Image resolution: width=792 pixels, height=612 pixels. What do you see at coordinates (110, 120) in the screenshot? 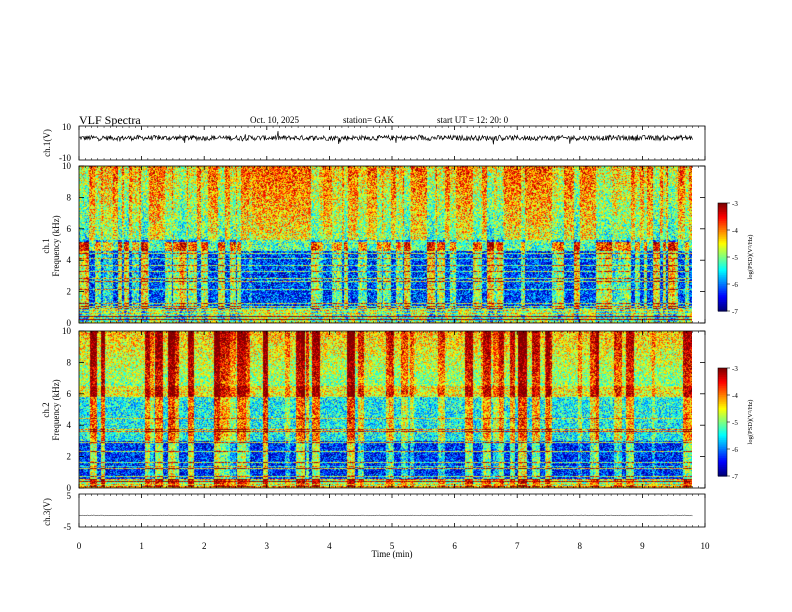
I see `figure-title: VLF Spectra` at bounding box center [110, 120].